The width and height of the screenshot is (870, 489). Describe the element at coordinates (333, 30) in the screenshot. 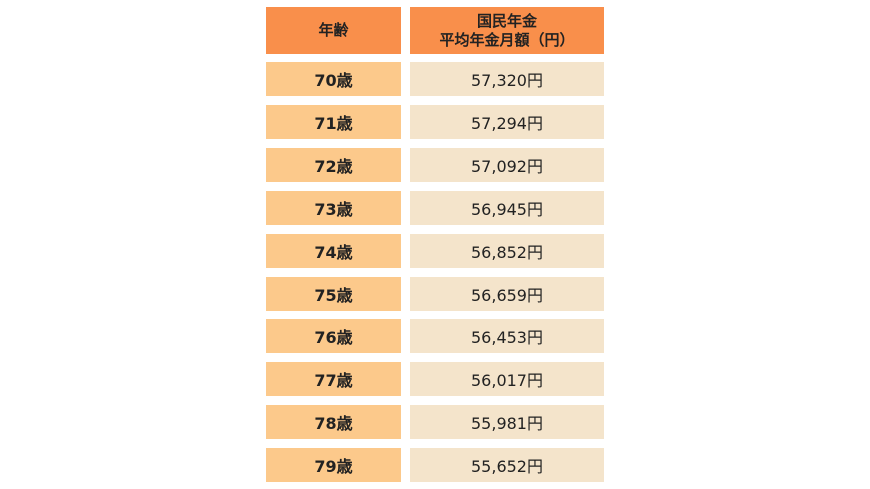

I see `header-cell: 年齢` at that location.